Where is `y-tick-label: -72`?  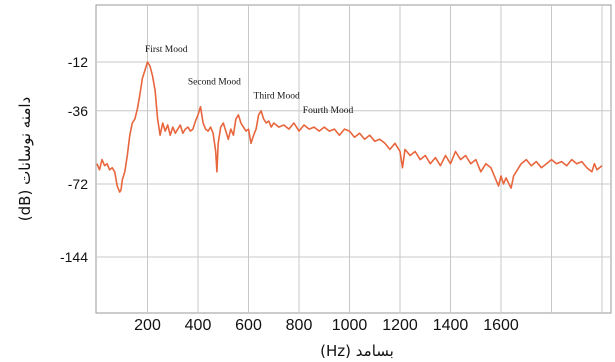
y-tick-label: -72 is located at coordinates (78, 184).